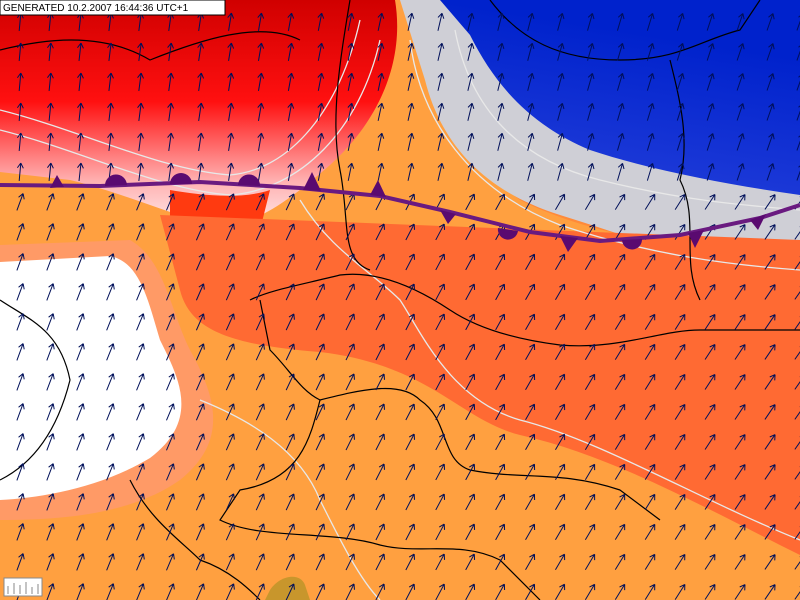 This screenshot has width=800, height=600. Describe the element at coordinates (625, 30) in the screenshot. I see `border` at that location.